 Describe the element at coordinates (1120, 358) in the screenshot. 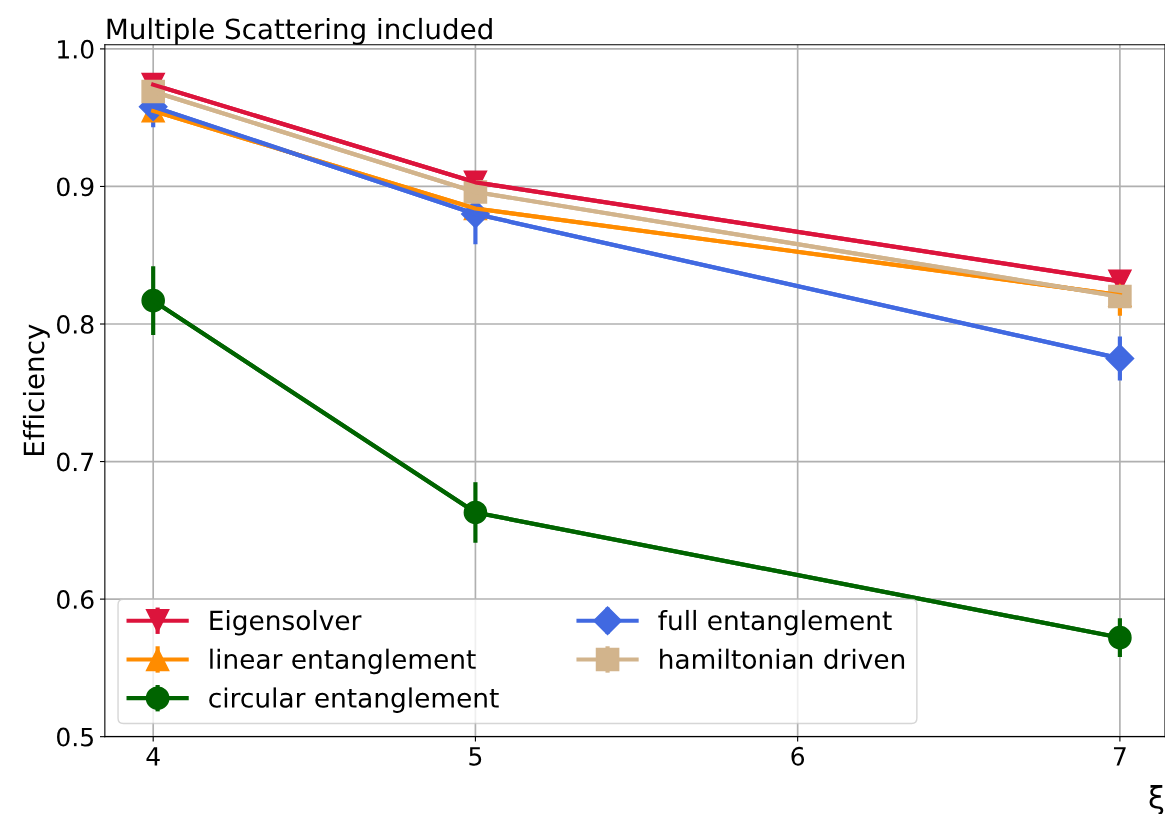

I see `point` at that location.